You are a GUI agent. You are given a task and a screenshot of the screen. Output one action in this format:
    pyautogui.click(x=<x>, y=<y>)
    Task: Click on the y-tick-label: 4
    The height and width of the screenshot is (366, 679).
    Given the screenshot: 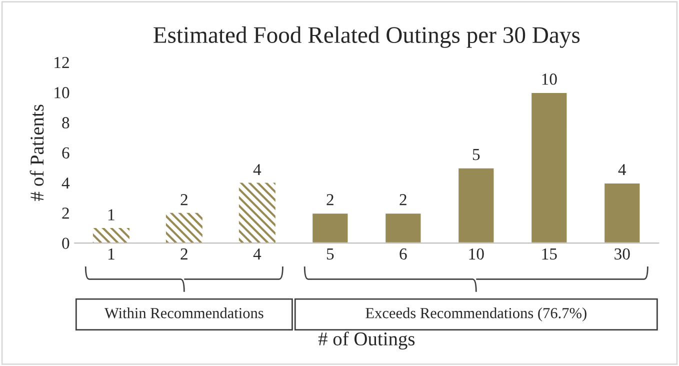 What is the action you would take?
    pyautogui.click(x=66, y=183)
    